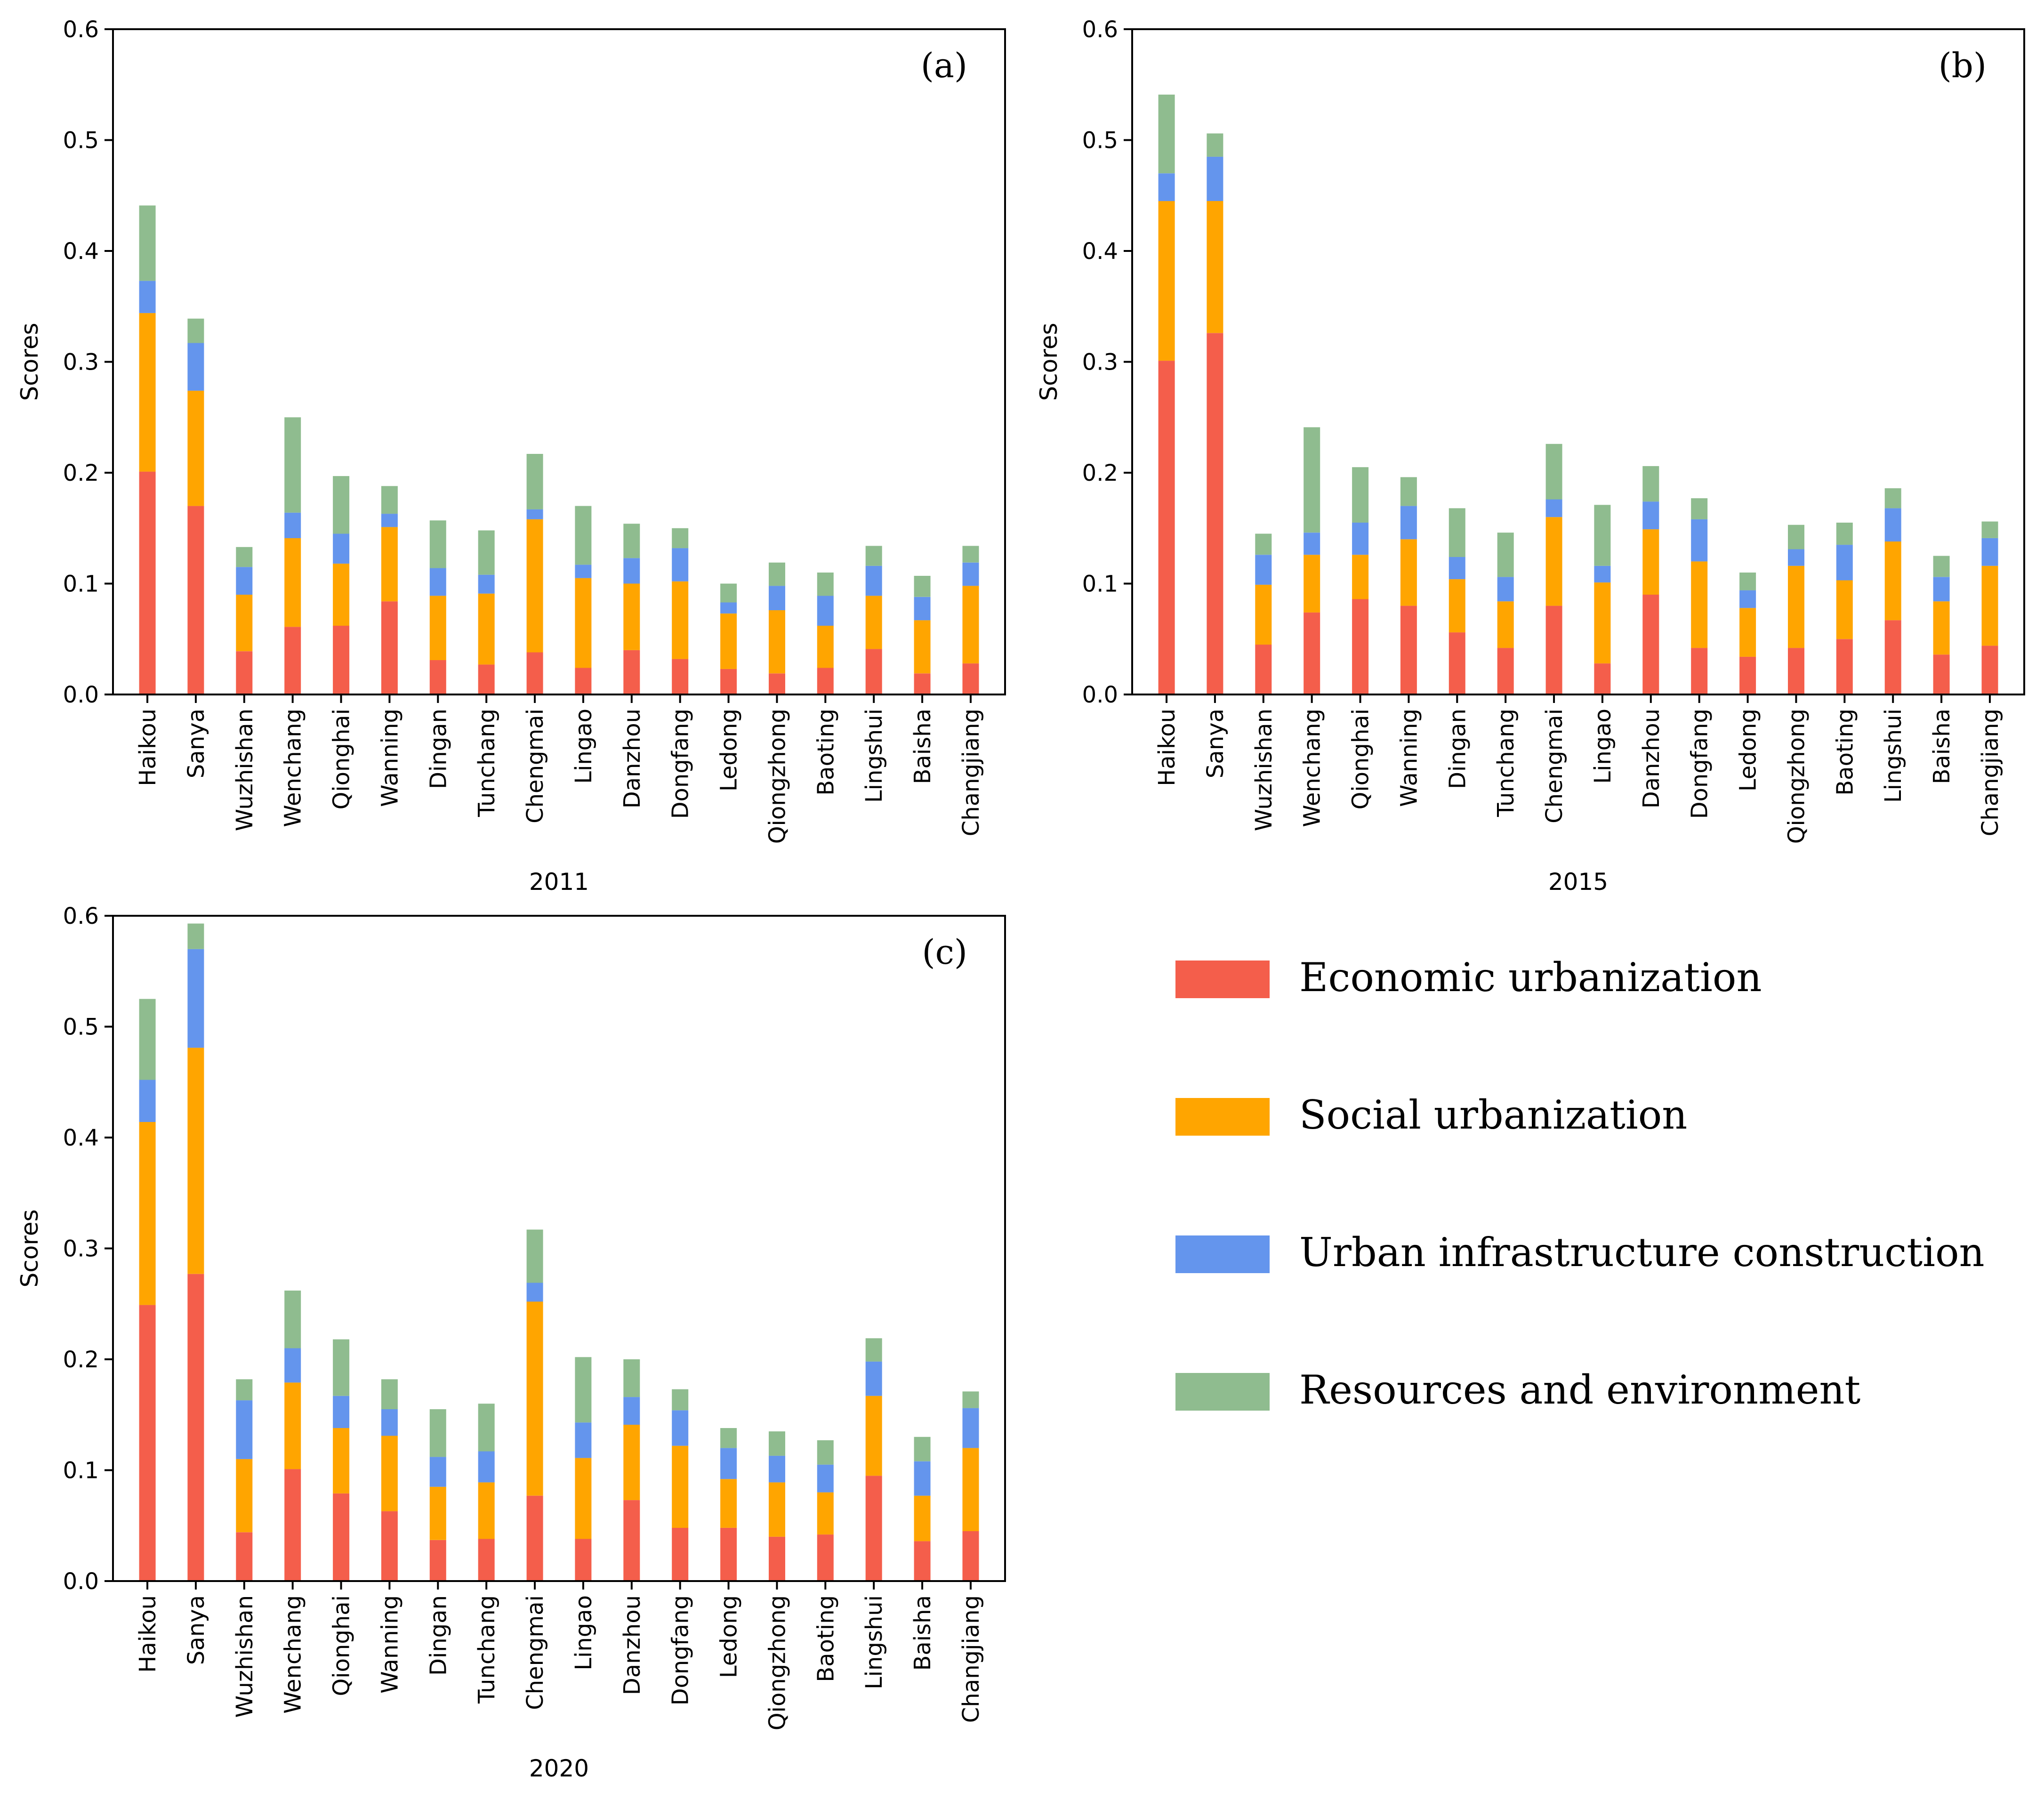 The width and height of the screenshot is (2044, 1800). What do you see at coordinates (293, 1425) in the screenshot?
I see `bar-social-wenchang` at bounding box center [293, 1425].